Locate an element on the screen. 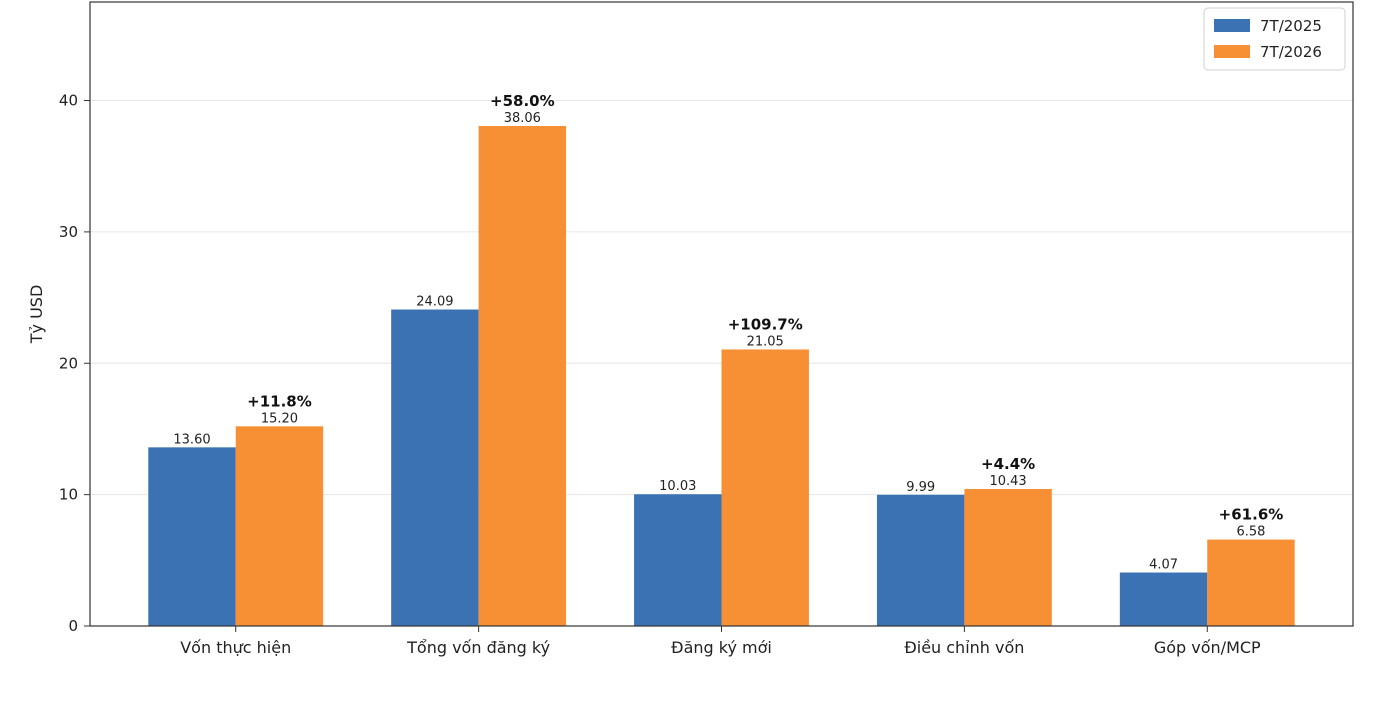  bar-value-label: 10.03 is located at coordinates (677, 486).